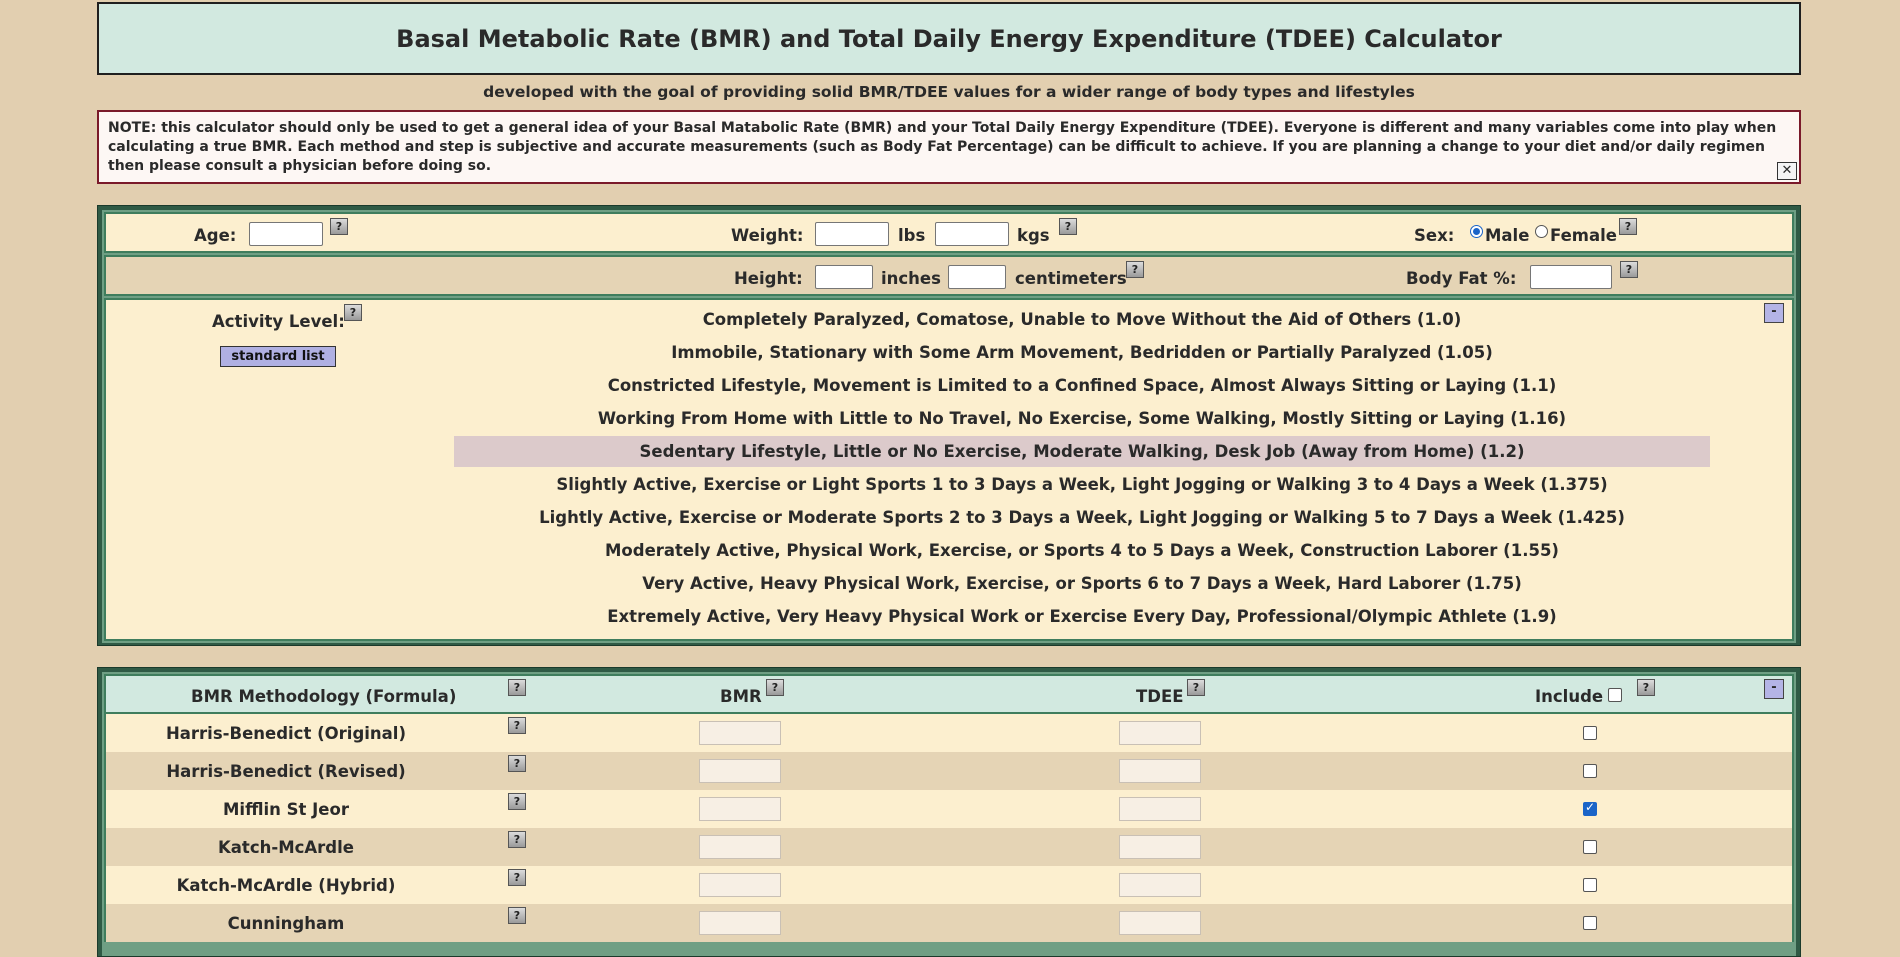  I want to click on kgs-unit-label: kgs, so click(1033, 235).